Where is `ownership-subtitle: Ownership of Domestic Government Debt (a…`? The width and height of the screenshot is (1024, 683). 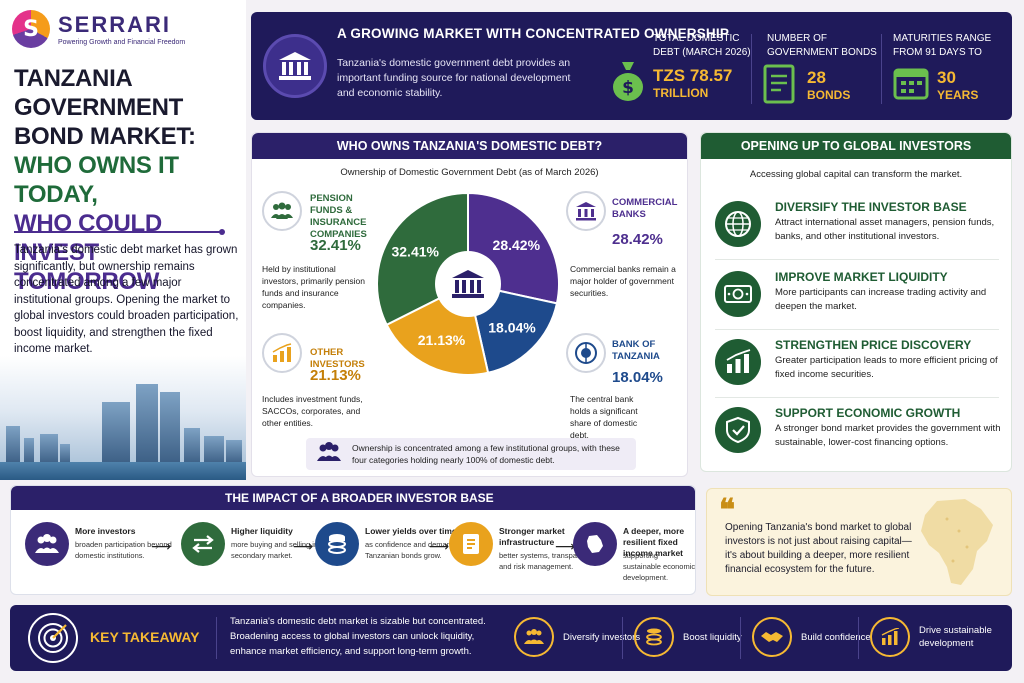
ownership-subtitle: Ownership of Domestic Government Debt (a… is located at coordinates (469, 172).